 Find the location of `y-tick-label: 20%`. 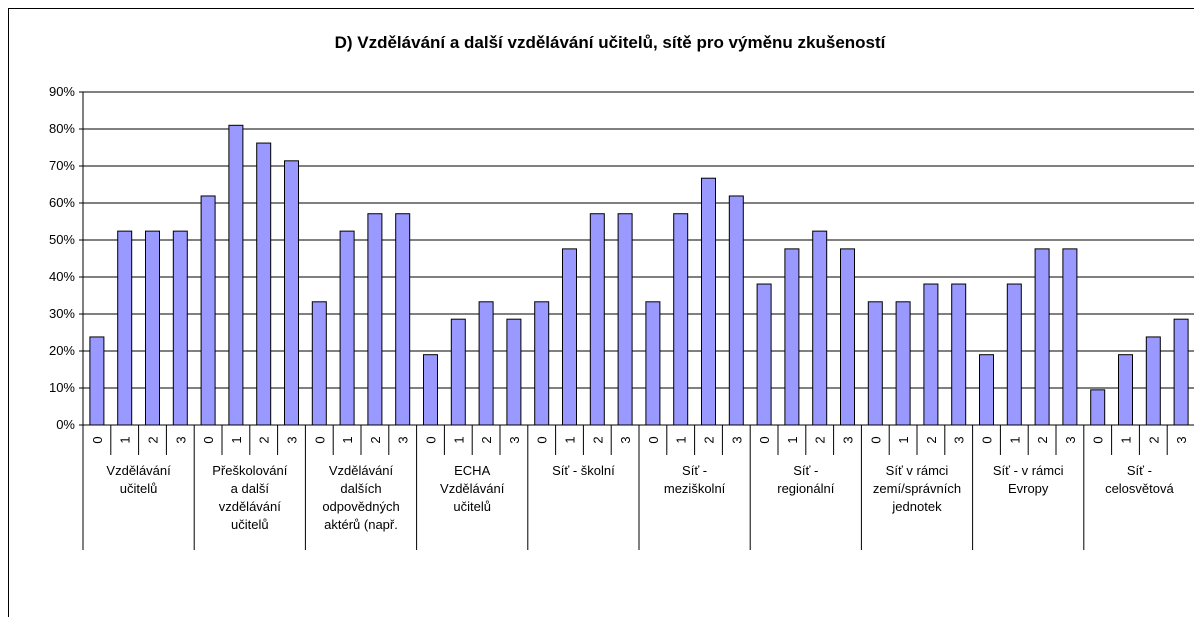

y-tick-label: 20% is located at coordinates (62, 350).